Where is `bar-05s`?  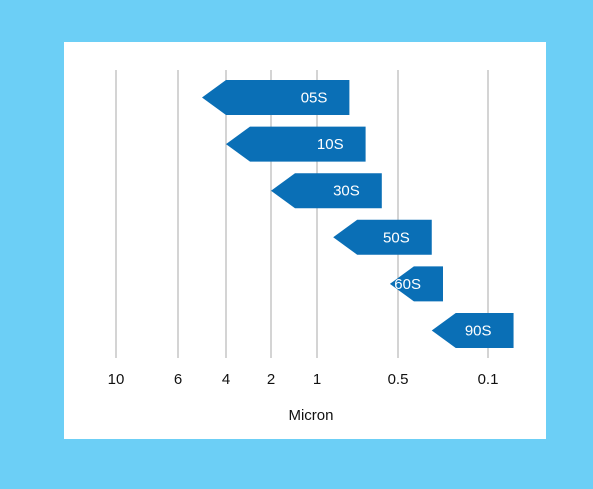 bar-05s is located at coordinates (276, 97).